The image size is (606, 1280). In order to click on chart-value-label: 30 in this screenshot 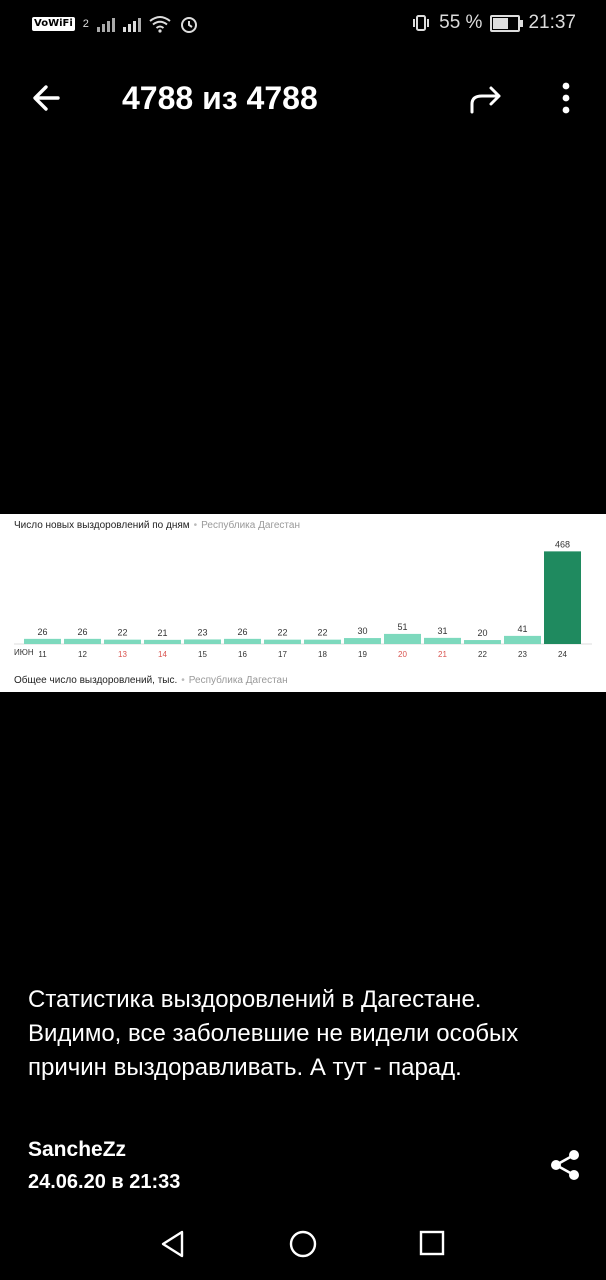, I will do `click(362, 631)`.